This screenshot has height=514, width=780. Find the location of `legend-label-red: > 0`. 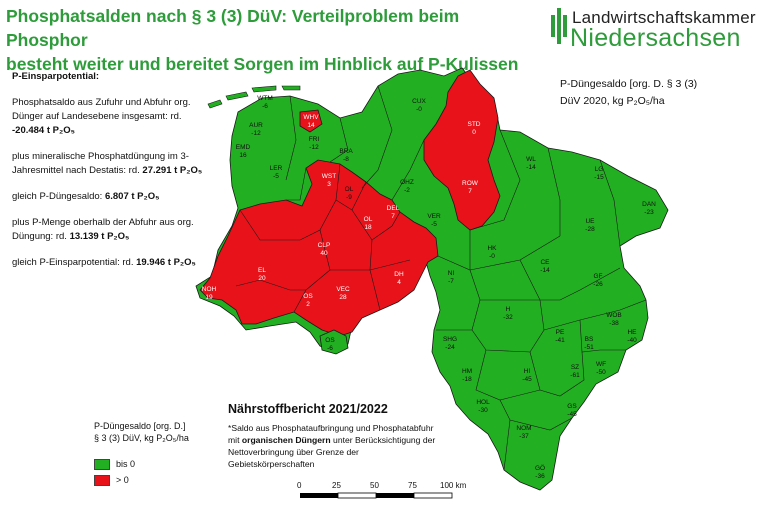

legend-label-red: > 0 is located at coordinates (122, 480).